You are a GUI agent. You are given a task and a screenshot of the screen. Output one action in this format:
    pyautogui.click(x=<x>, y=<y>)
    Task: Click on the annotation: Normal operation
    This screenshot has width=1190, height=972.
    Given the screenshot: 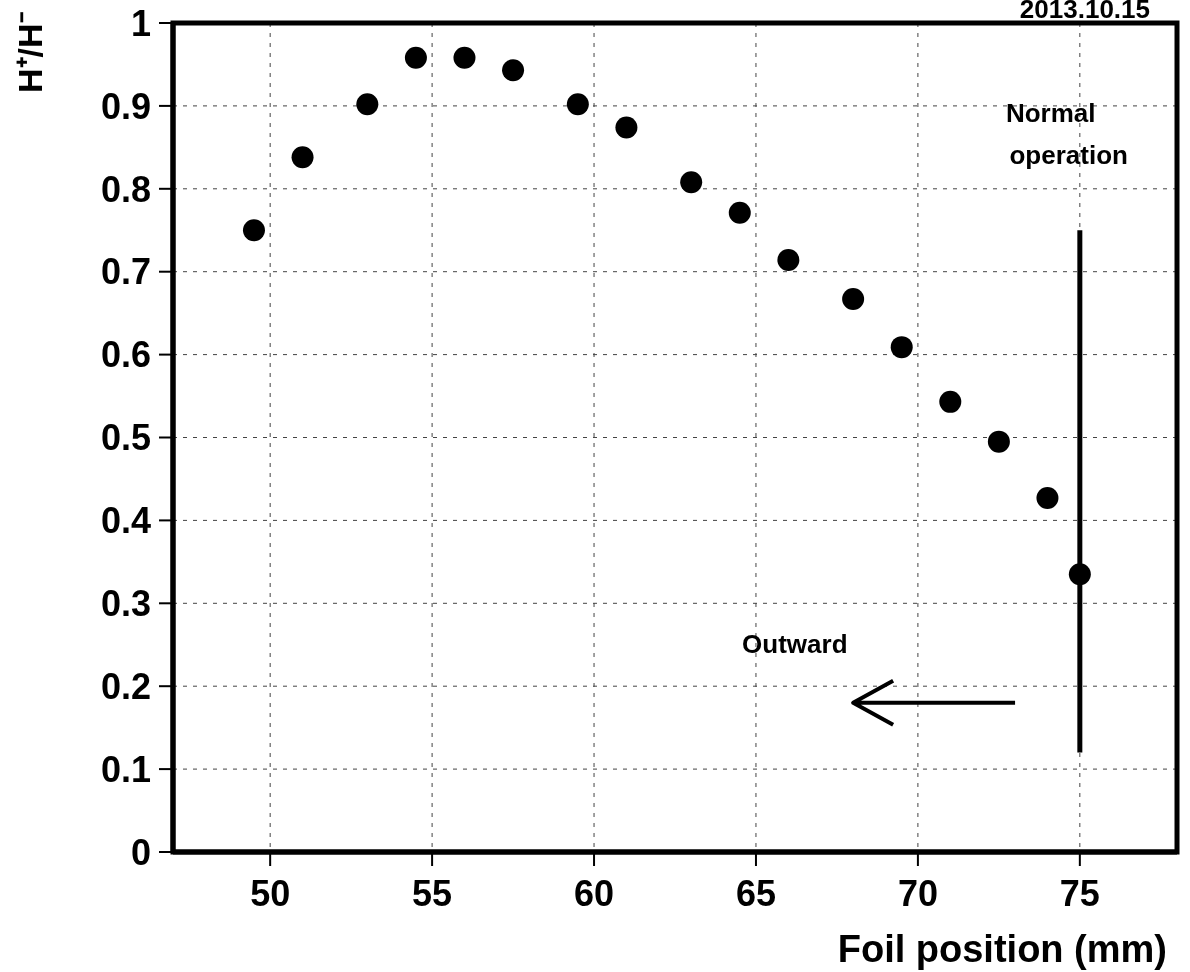 What is the action you would take?
    pyautogui.click(x=1066, y=134)
    